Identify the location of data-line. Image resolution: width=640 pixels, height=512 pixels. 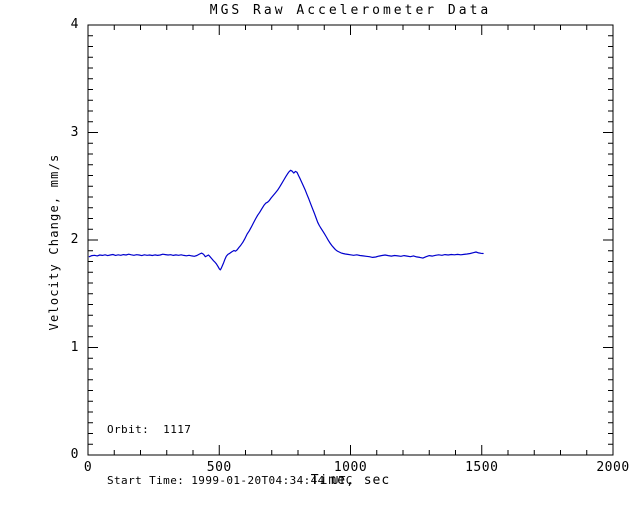
(286, 220).